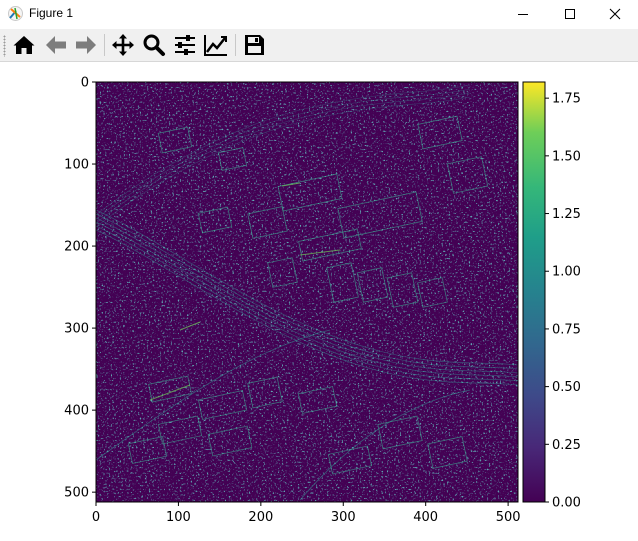  I want to click on window-title: Figure 1, so click(51, 13).